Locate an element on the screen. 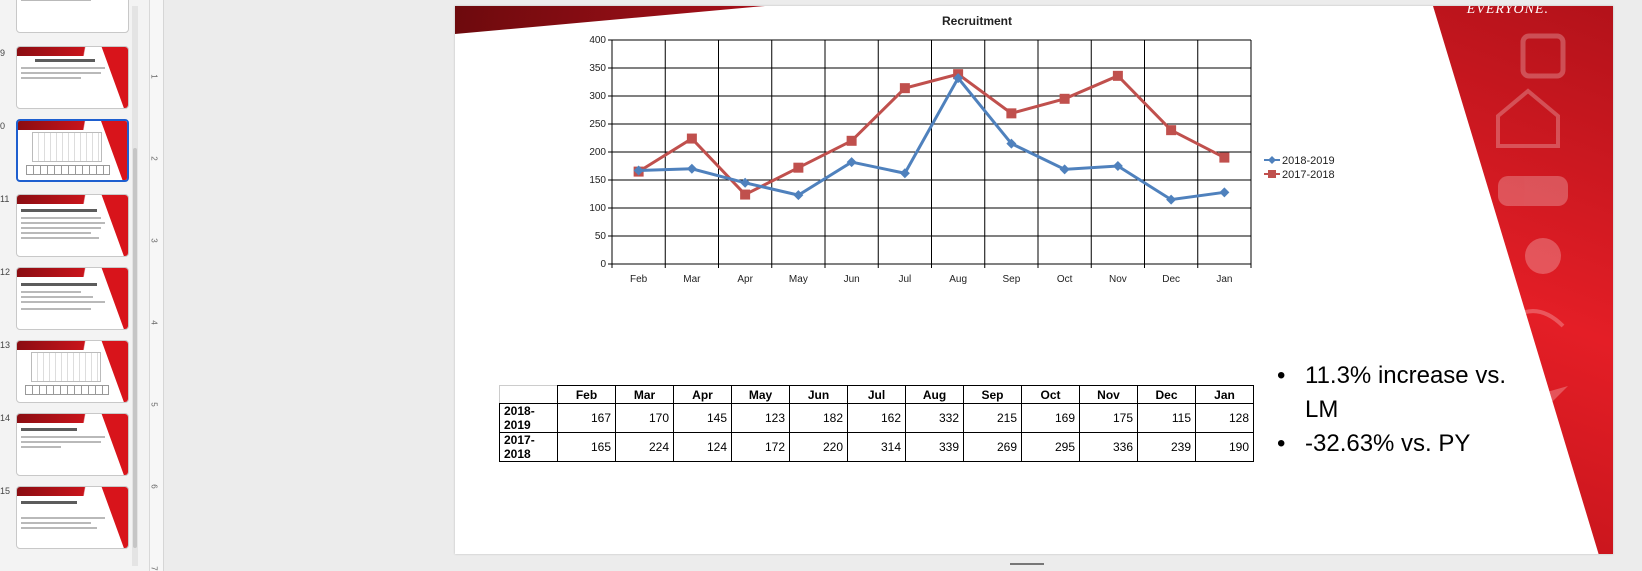 This screenshot has height=571, width=1642. slide-number: 11 is located at coordinates (5, 199).